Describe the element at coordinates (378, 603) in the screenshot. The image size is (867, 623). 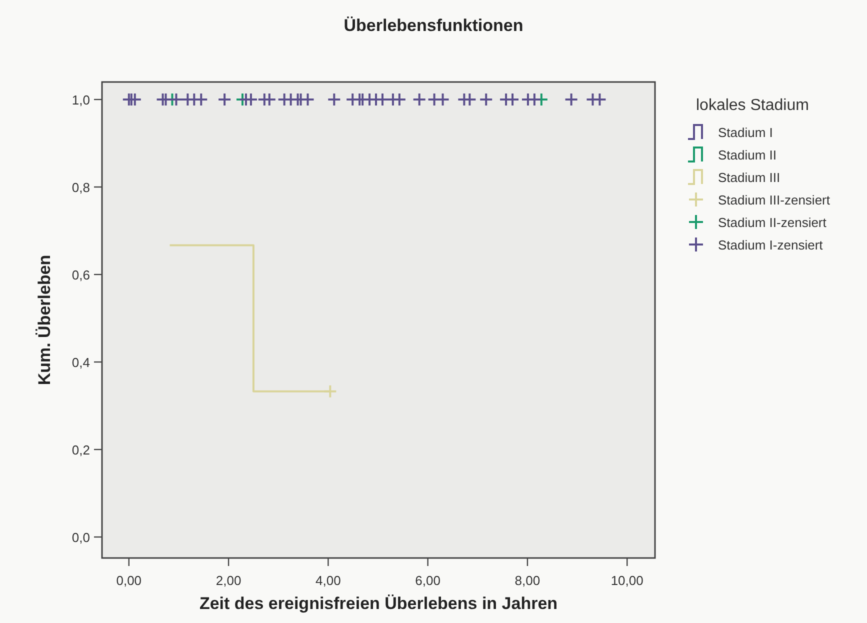
I see `x-axis-title: Zeit des ereignisfreien Überlebens in Jahren` at that location.